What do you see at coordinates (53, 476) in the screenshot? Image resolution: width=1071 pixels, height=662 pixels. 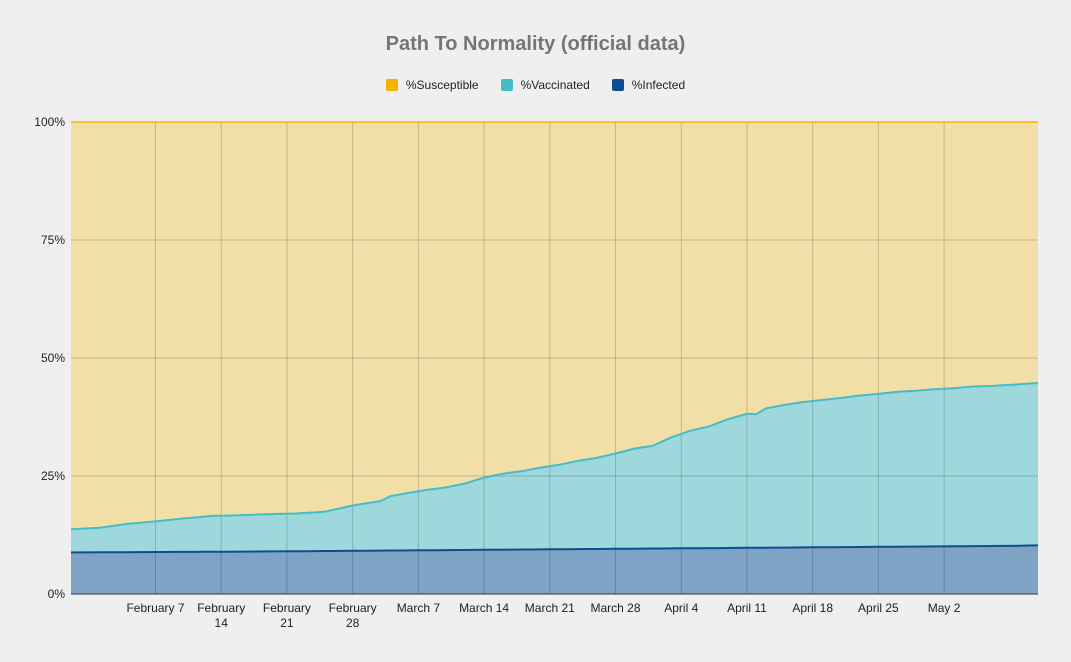 I see `y-tick-label: 25%` at bounding box center [53, 476].